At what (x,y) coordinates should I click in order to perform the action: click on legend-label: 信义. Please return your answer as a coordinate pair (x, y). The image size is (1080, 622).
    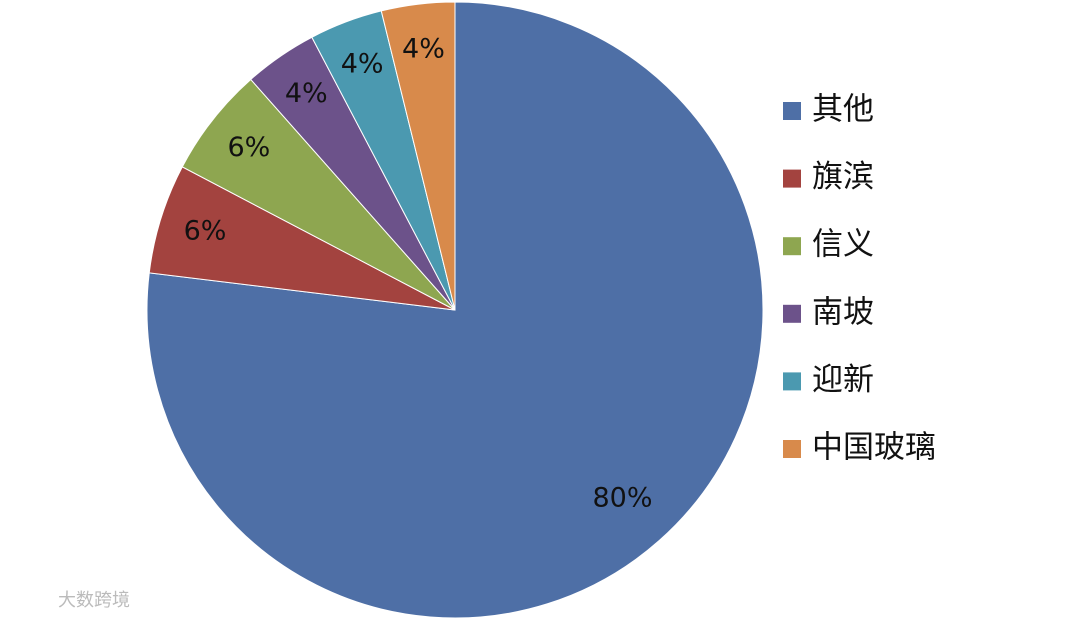
    Looking at the image, I should click on (843, 245).